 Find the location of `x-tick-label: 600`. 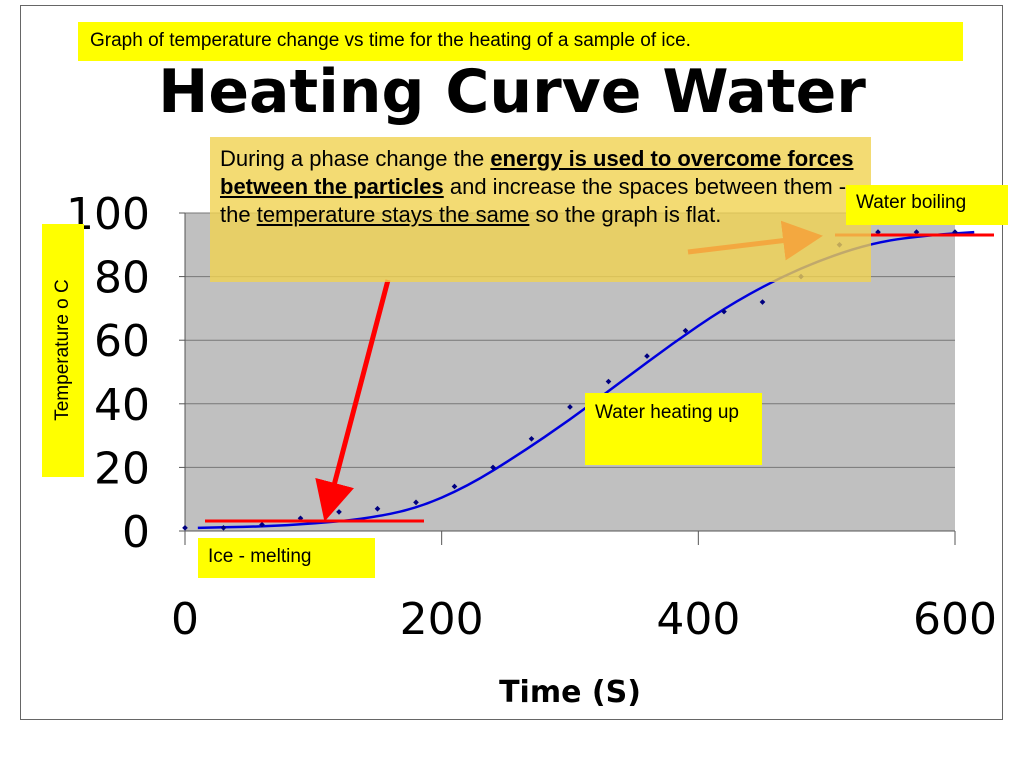

x-tick-label: 600 is located at coordinates (955, 619).